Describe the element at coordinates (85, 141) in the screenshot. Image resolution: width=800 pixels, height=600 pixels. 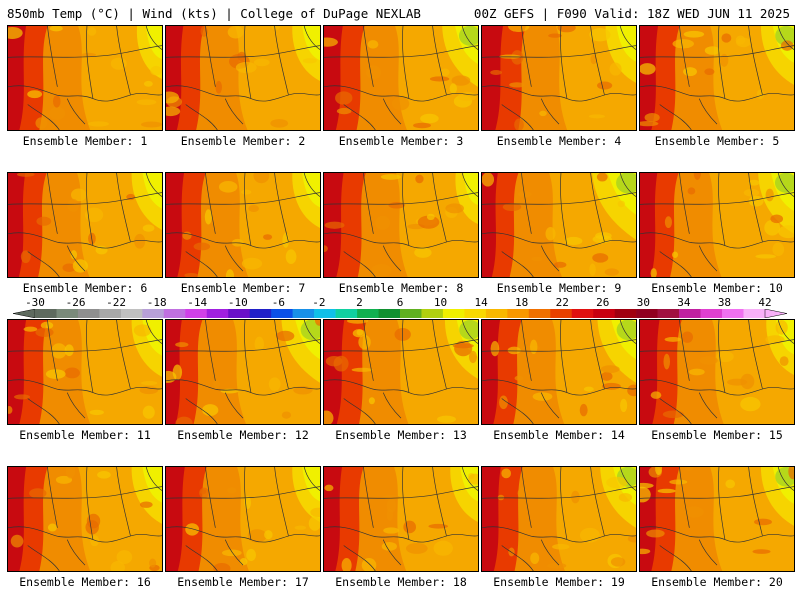
I see `ensemble-member-label: Ensemble Member: 1` at that location.